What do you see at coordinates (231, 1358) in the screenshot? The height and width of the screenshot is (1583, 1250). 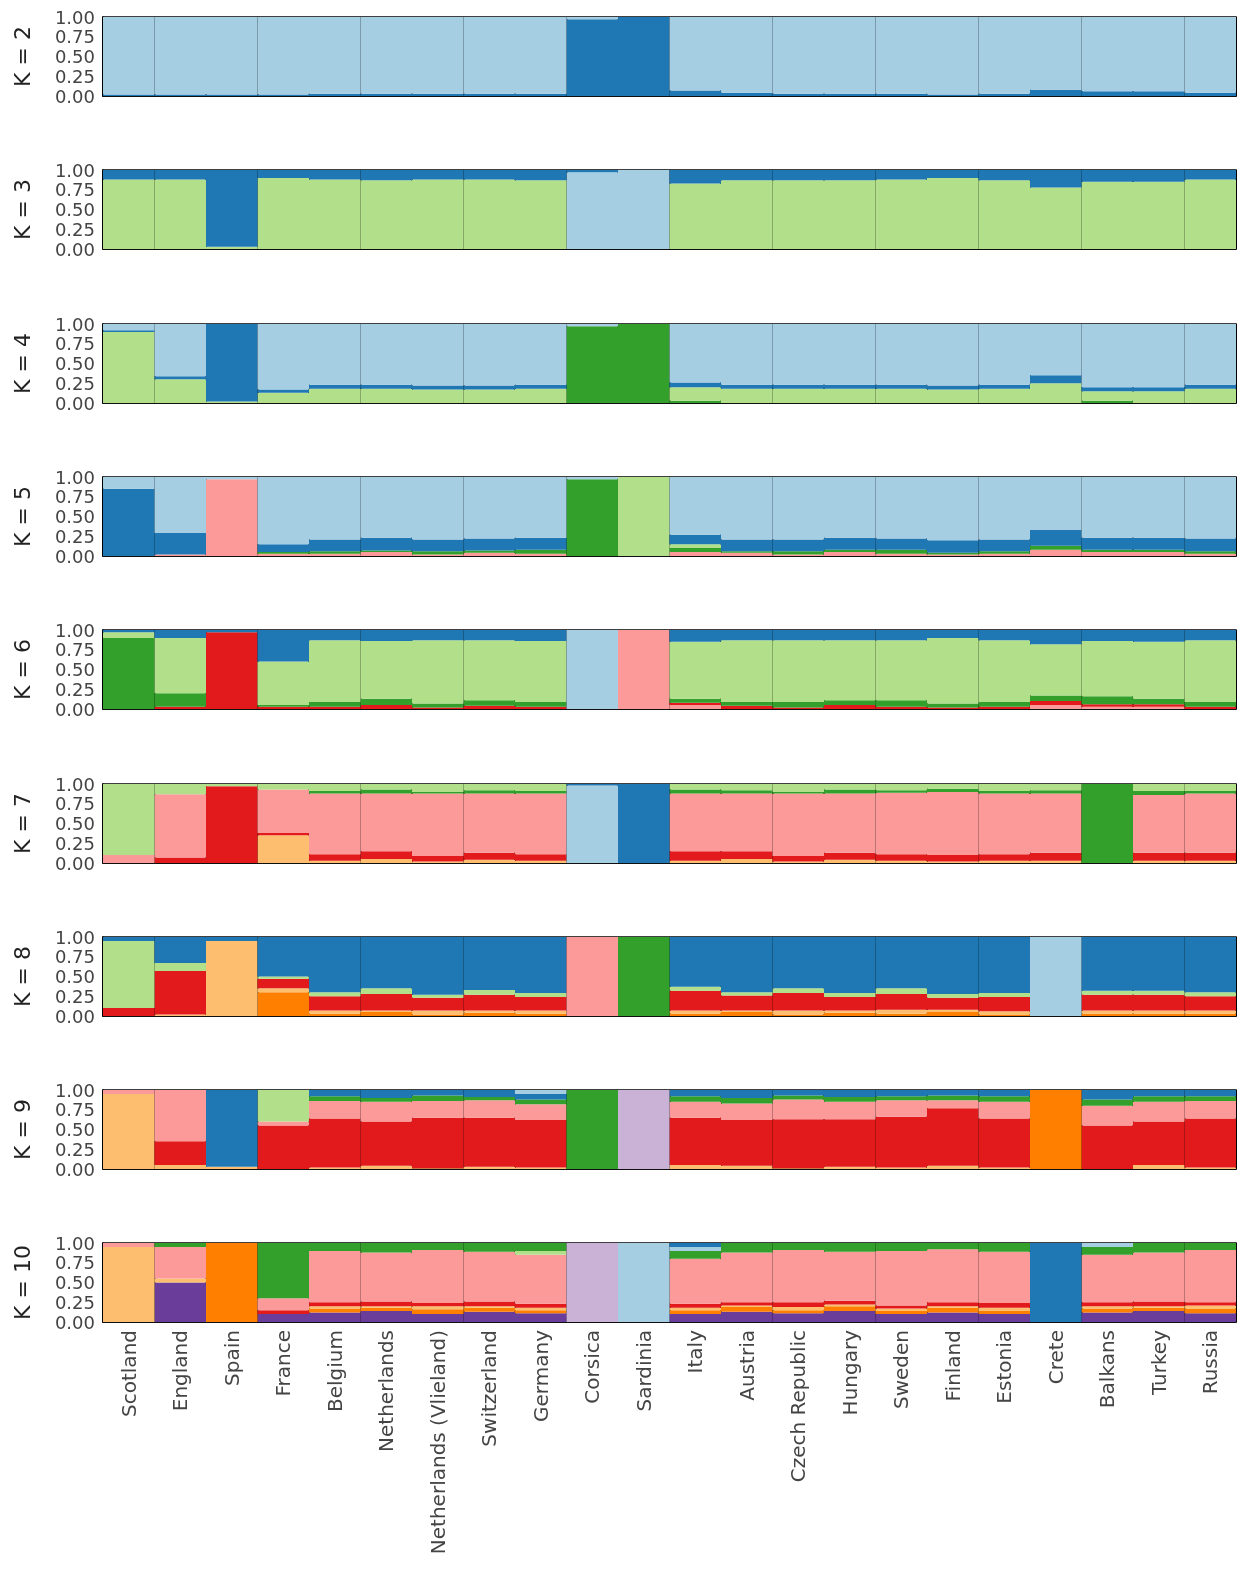 I see `x-tick-label: Spain` at bounding box center [231, 1358].